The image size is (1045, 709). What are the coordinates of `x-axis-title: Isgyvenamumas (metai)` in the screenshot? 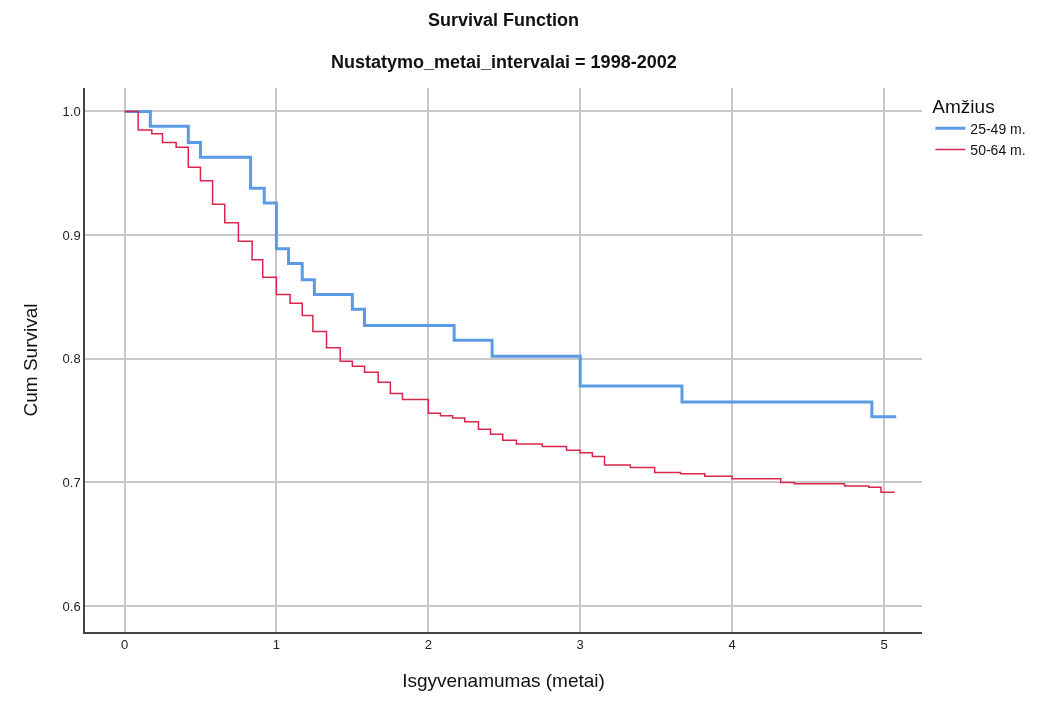 It's located at (503, 680).